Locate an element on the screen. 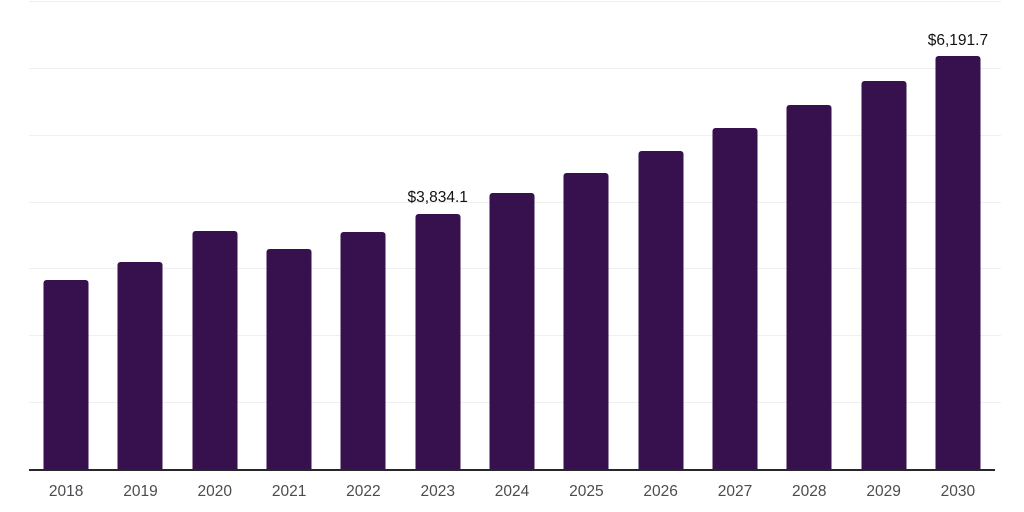  bar-2021 is located at coordinates (289, 359).